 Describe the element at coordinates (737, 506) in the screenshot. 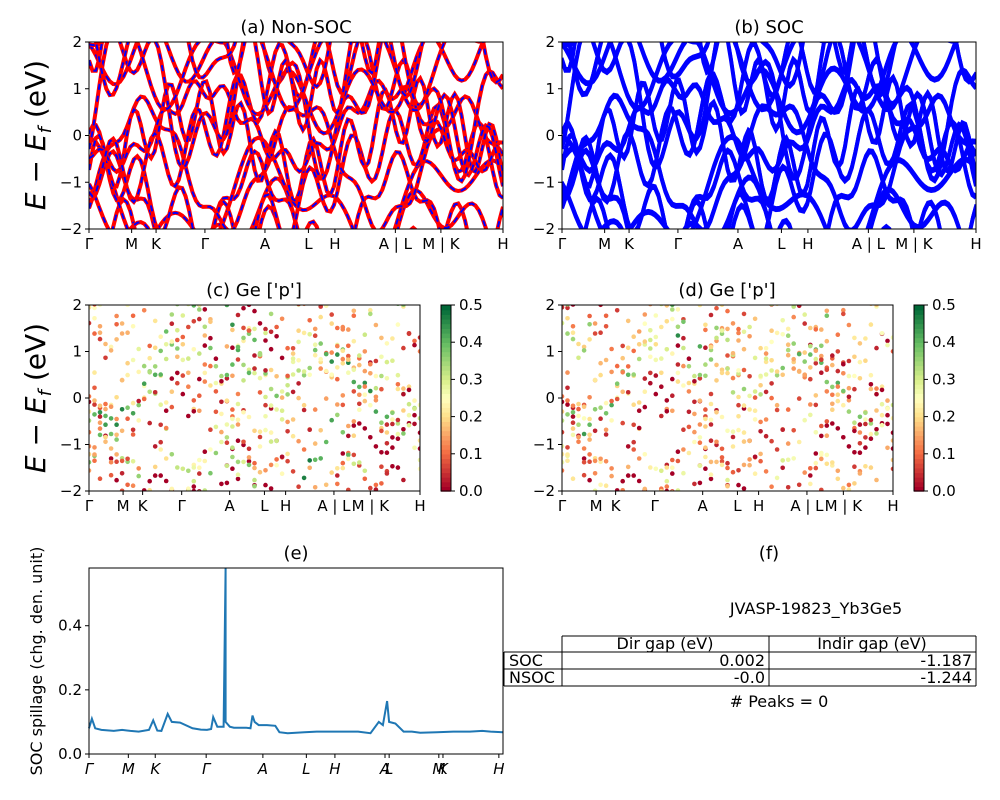

I see `x-tick-label: L` at that location.